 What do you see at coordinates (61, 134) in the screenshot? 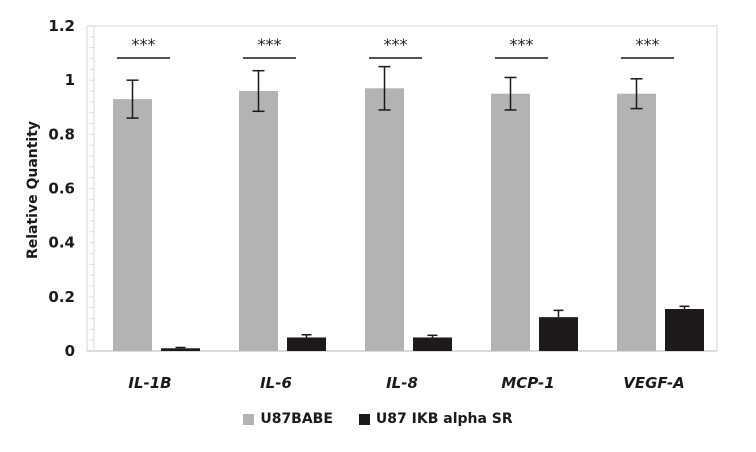
I see `y-tick-label: 0.8` at bounding box center [61, 134].